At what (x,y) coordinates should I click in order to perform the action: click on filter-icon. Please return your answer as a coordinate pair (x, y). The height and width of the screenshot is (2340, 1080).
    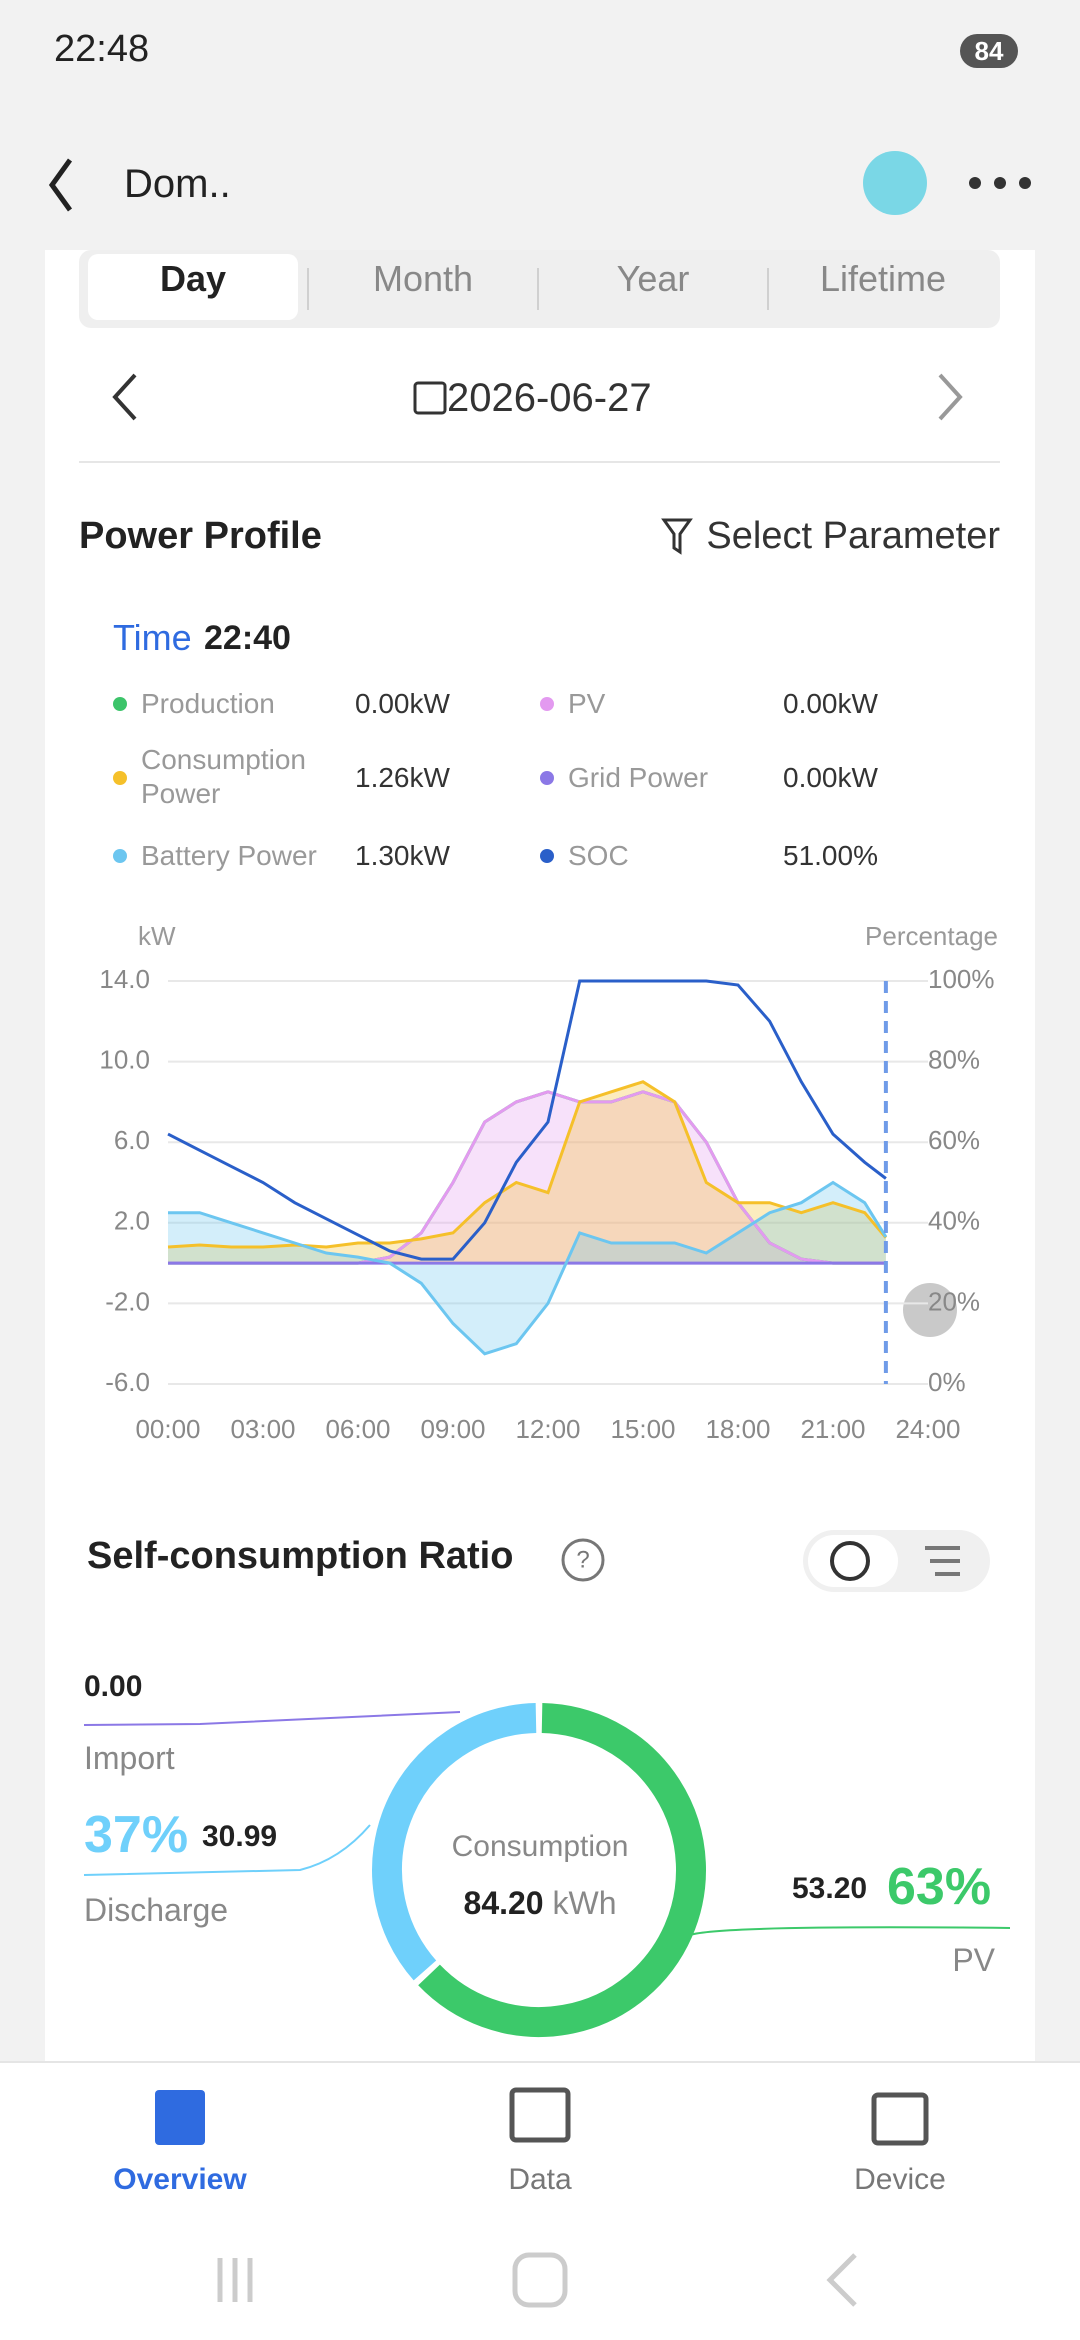
    Looking at the image, I should click on (677, 536).